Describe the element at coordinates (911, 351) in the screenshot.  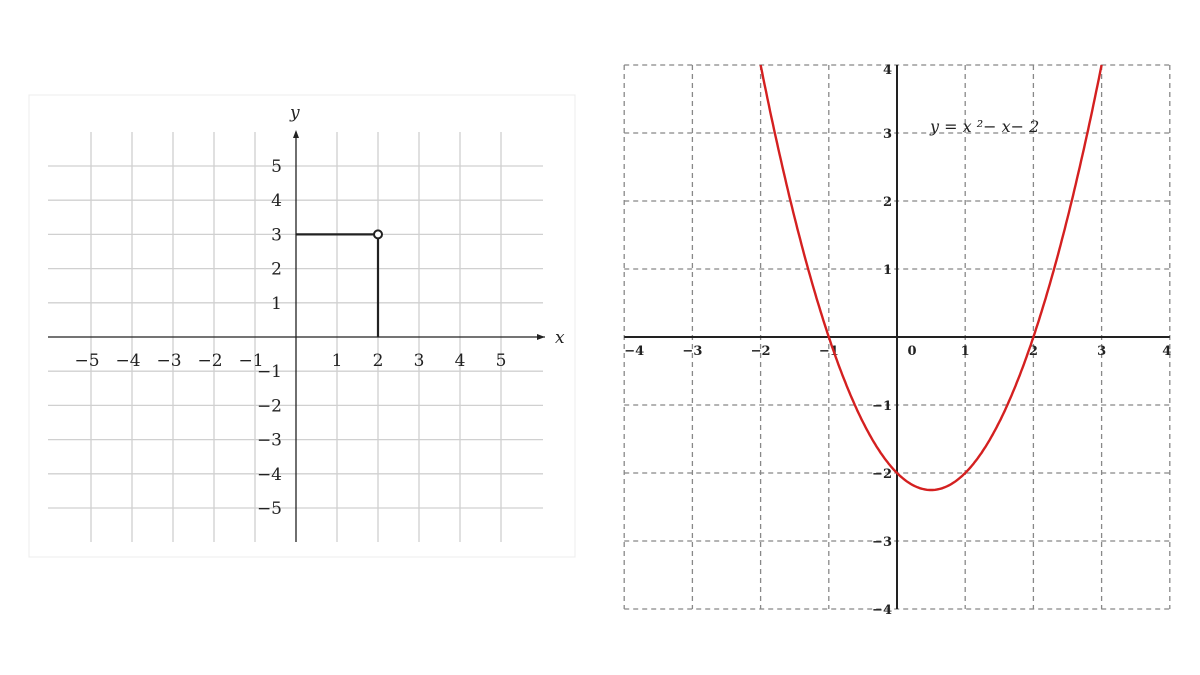
I see `x-tick-label: 0` at that location.